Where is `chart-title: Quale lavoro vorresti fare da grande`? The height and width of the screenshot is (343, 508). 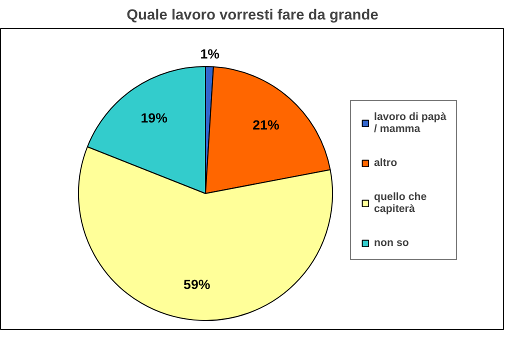
chart-title: Quale lavoro vorresti fare da grande is located at coordinates (252, 16).